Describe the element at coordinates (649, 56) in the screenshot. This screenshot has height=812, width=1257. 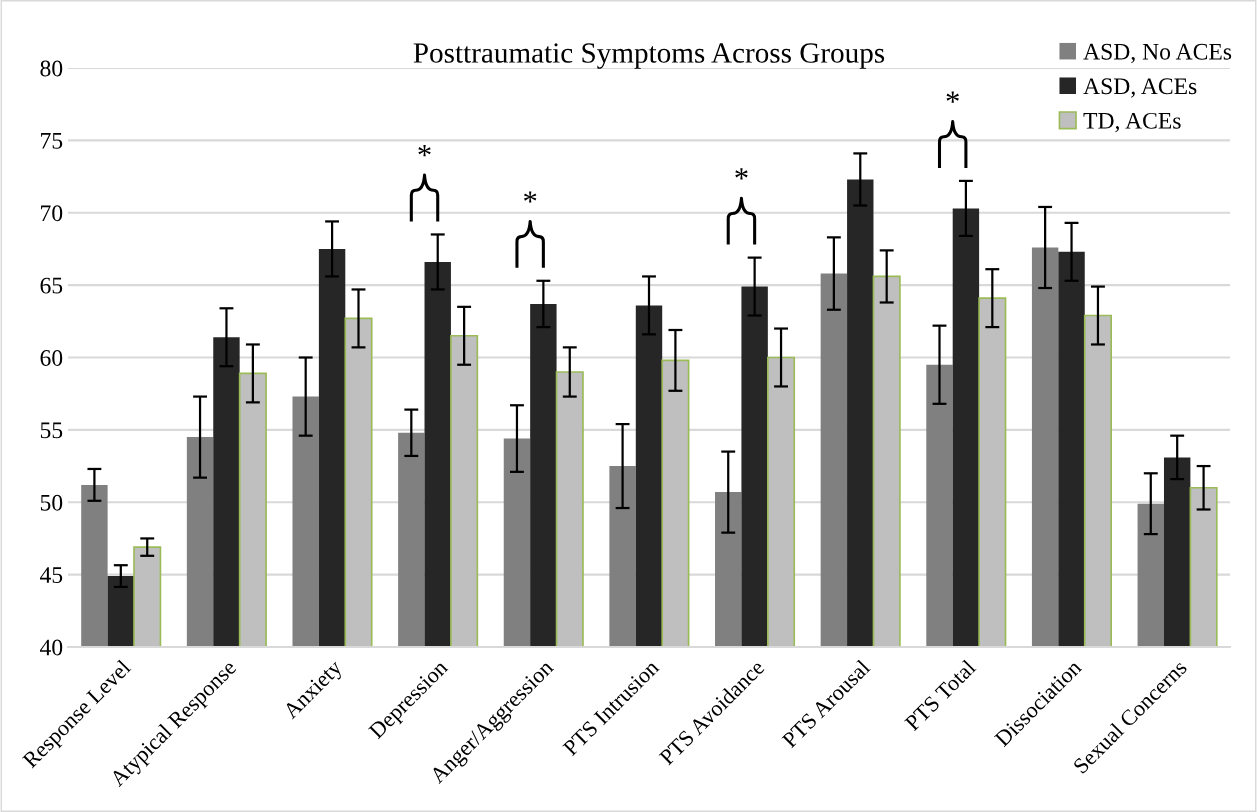
I see `chart-title: Posttraumatic Symptoms Across Groups` at that location.